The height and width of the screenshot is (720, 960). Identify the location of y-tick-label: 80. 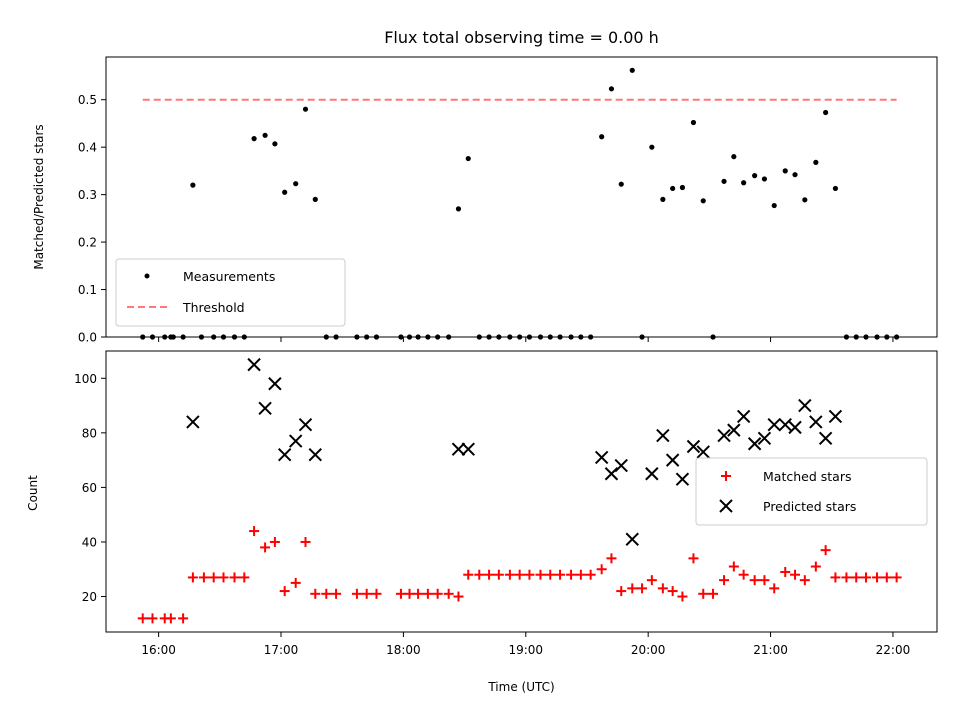
(89, 433).